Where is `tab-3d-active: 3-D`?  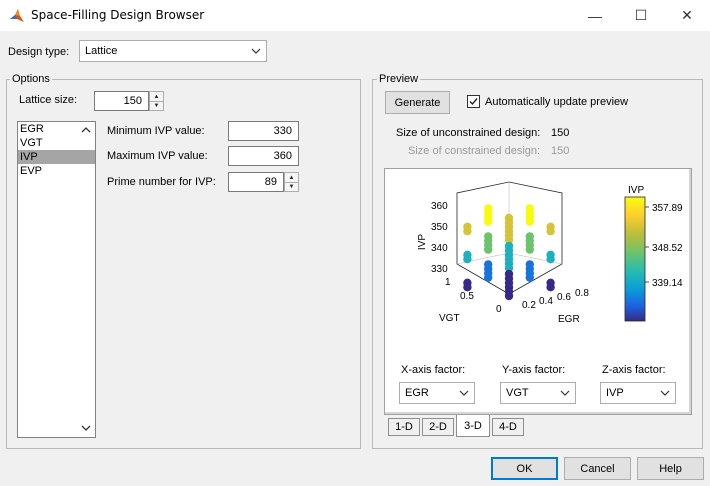 tab-3d-active: 3-D is located at coordinates (473, 426).